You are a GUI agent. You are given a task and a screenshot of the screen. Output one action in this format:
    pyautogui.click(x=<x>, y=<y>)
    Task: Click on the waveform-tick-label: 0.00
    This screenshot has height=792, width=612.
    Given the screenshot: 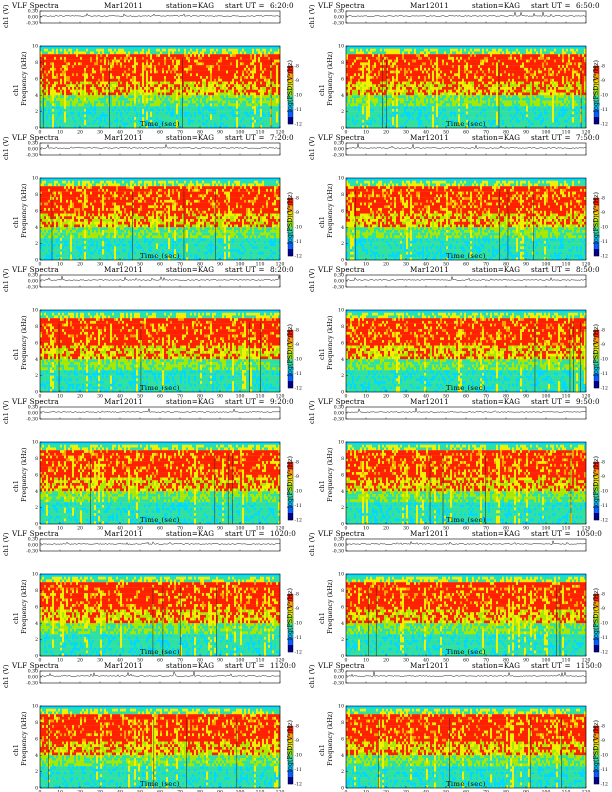 What is the action you would take?
    pyautogui.click(x=33, y=18)
    